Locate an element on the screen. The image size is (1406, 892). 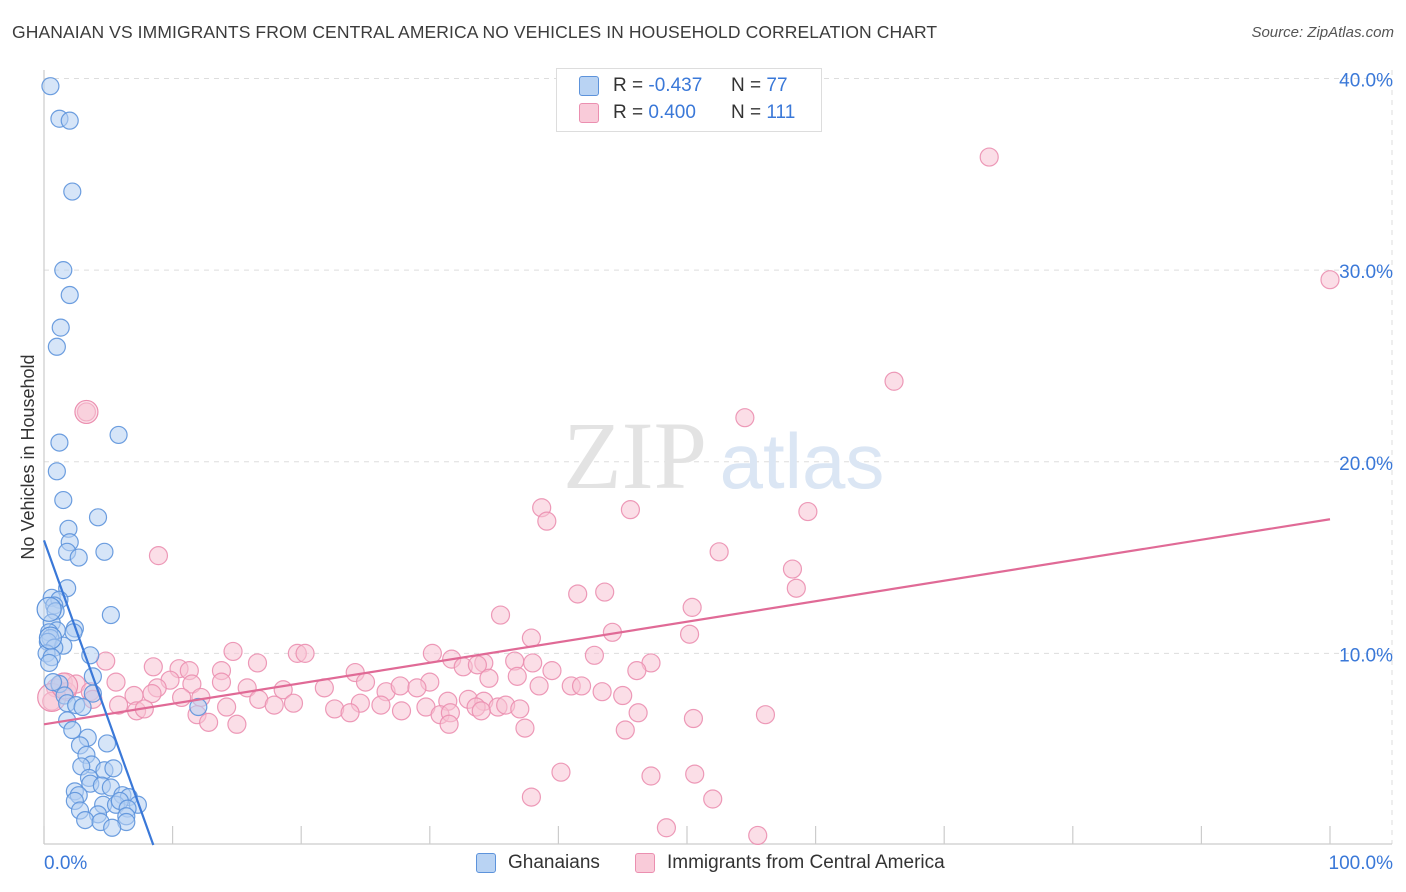
x-tick-label-max: 100.0% is located at coordinates (1361, 863).